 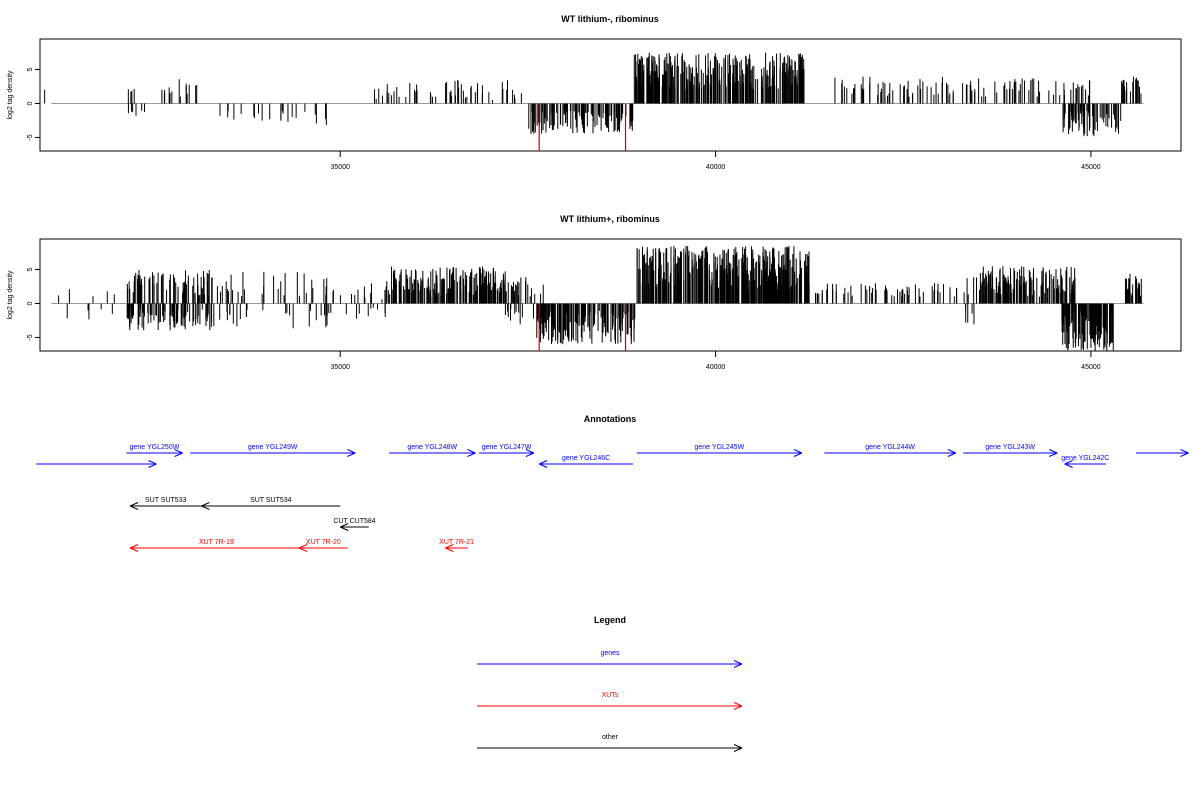 What do you see at coordinates (1085, 458) in the screenshot?
I see `feature-label: gene YGL242C` at bounding box center [1085, 458].